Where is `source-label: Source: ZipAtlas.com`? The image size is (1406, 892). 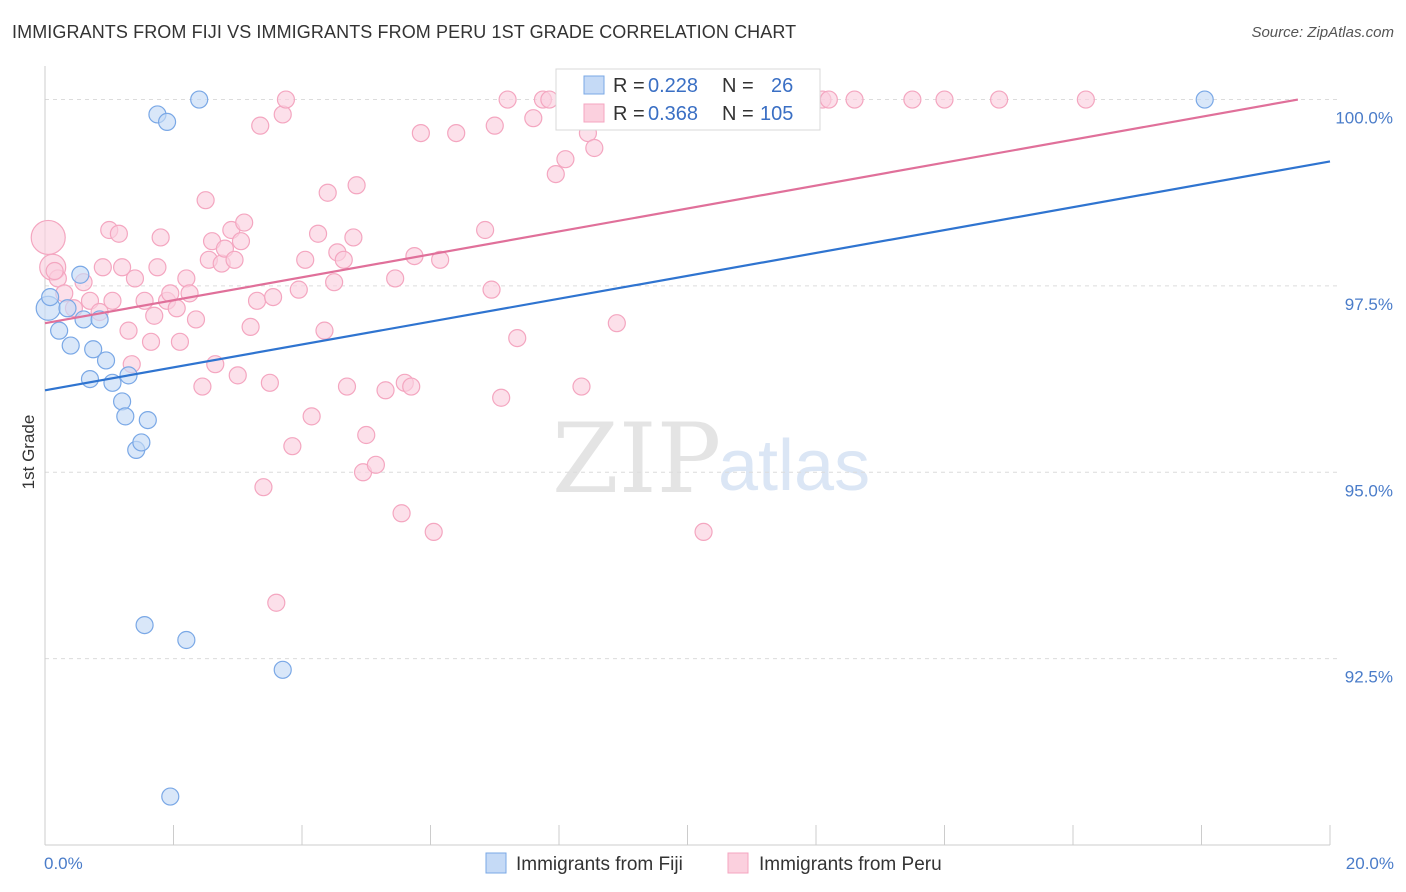 source-label: Source: ZipAtlas.com is located at coordinates (1322, 32).